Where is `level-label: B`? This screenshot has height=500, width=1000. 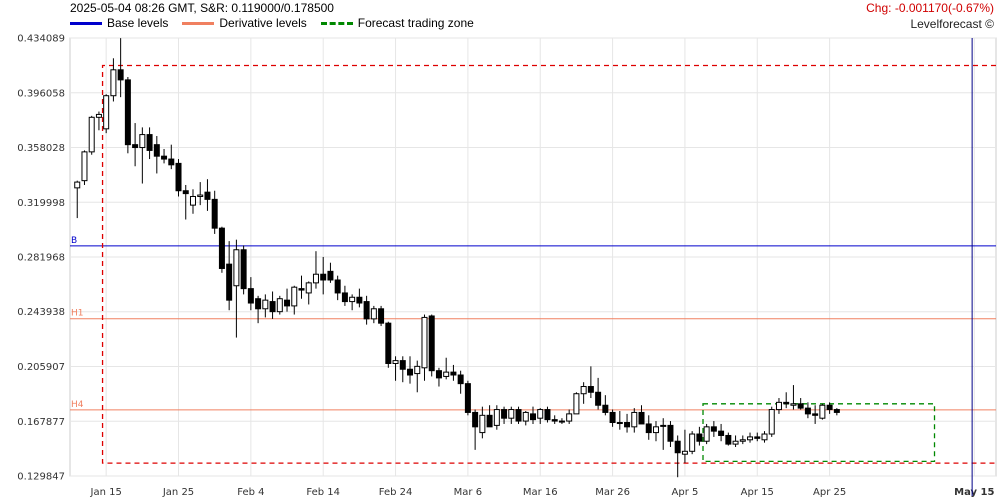
level-label: B is located at coordinates (74, 241).